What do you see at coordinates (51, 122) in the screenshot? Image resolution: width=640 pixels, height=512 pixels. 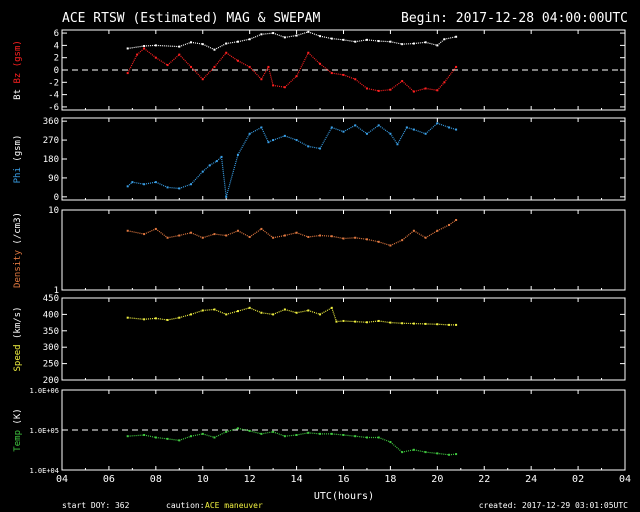 I see `phi-y-tick-label: 360` at bounding box center [51, 122].